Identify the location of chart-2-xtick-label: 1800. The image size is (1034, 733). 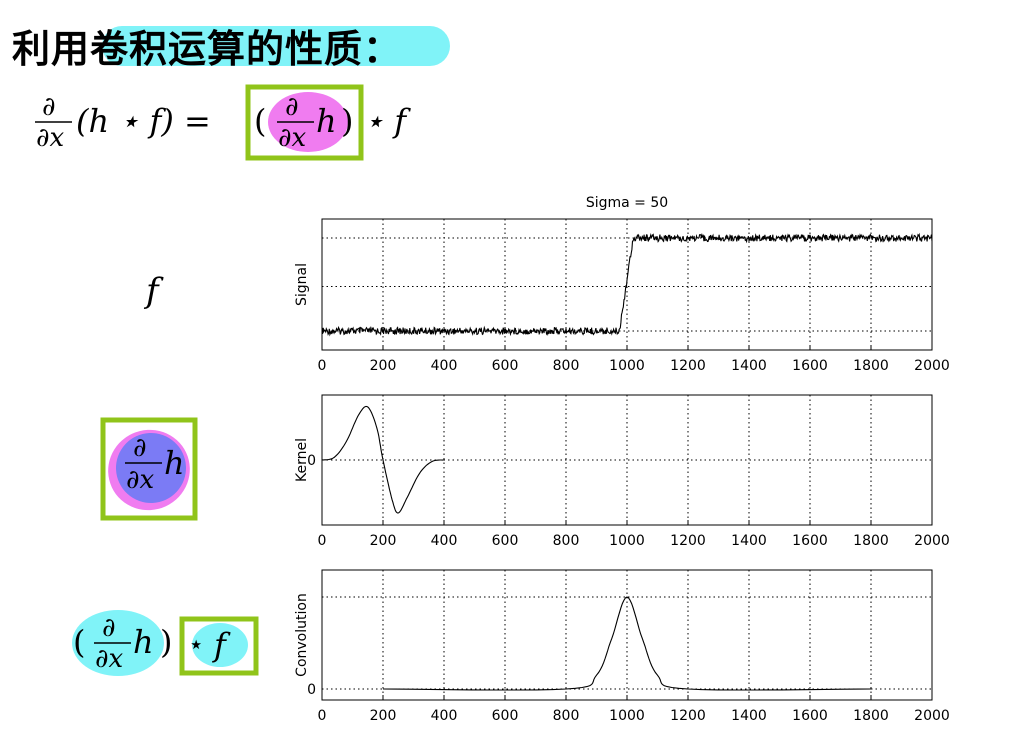
(871, 716).